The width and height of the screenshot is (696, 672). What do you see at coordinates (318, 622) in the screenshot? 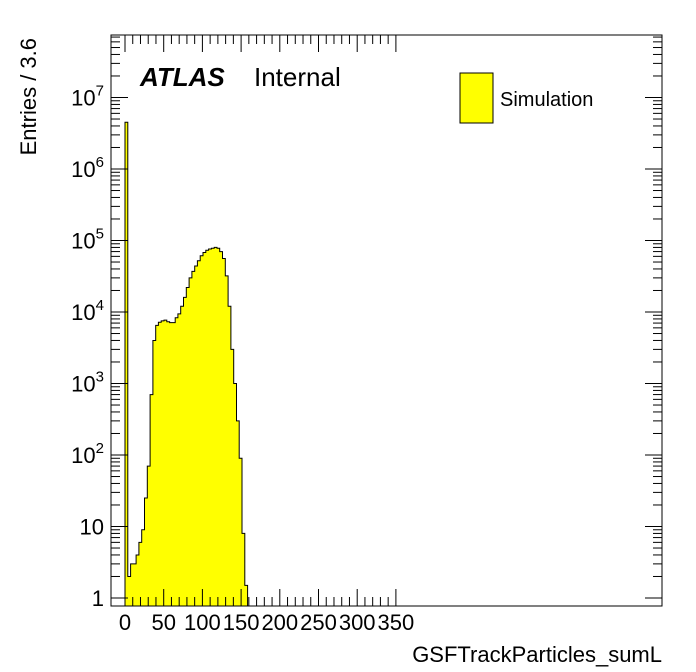
I see `x-tick-label: 250` at bounding box center [318, 622].